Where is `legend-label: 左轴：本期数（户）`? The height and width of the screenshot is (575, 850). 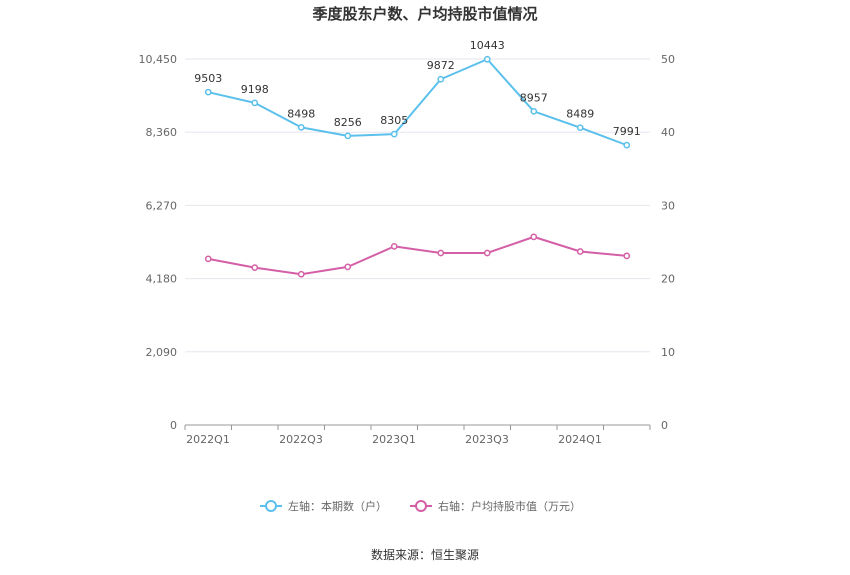
legend-label: 左轴：本期数（户） is located at coordinates (337, 506).